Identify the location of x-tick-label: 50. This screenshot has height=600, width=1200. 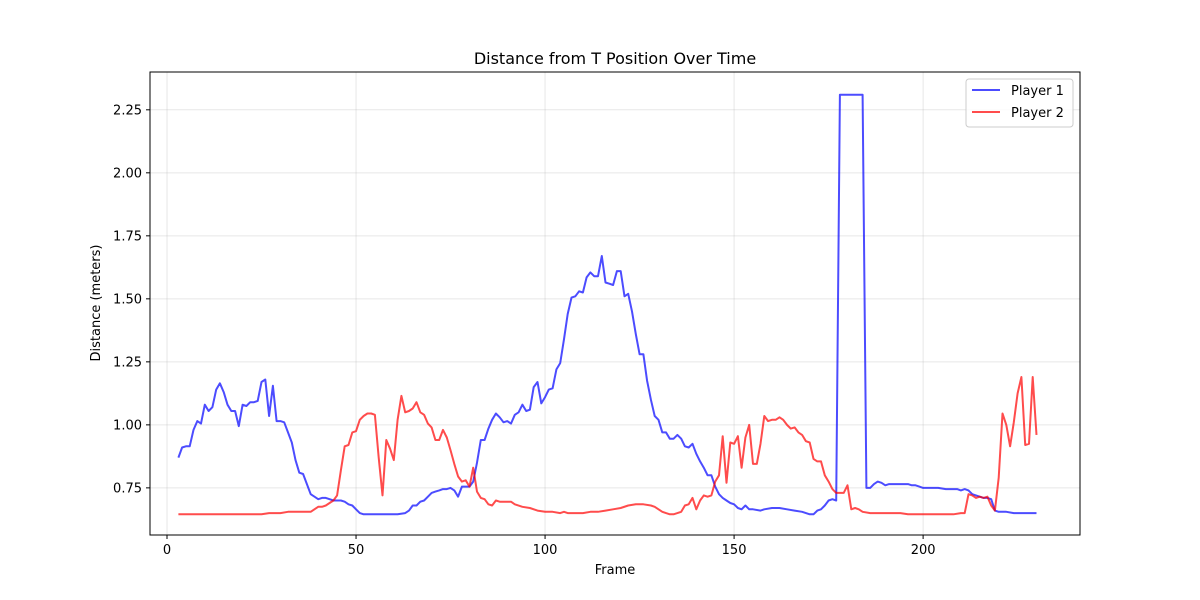
(356, 550).